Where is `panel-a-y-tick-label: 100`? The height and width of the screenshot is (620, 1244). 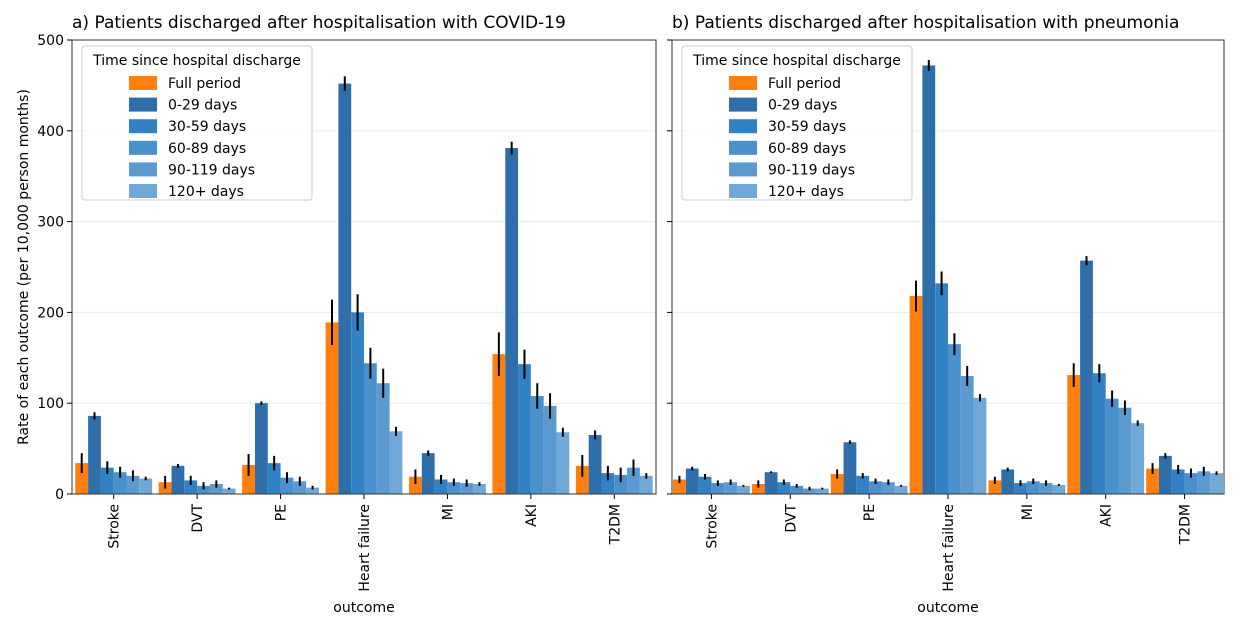 panel-a-y-tick-label: 100 is located at coordinates (50, 404).